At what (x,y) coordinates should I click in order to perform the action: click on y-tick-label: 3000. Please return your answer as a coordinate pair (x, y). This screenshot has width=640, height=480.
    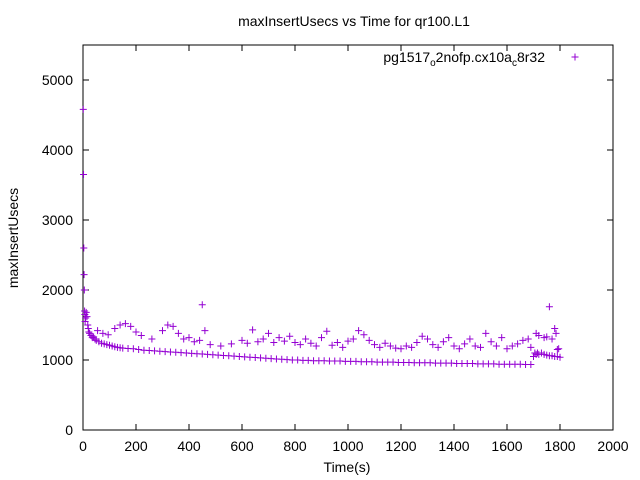
    Looking at the image, I should click on (57, 220).